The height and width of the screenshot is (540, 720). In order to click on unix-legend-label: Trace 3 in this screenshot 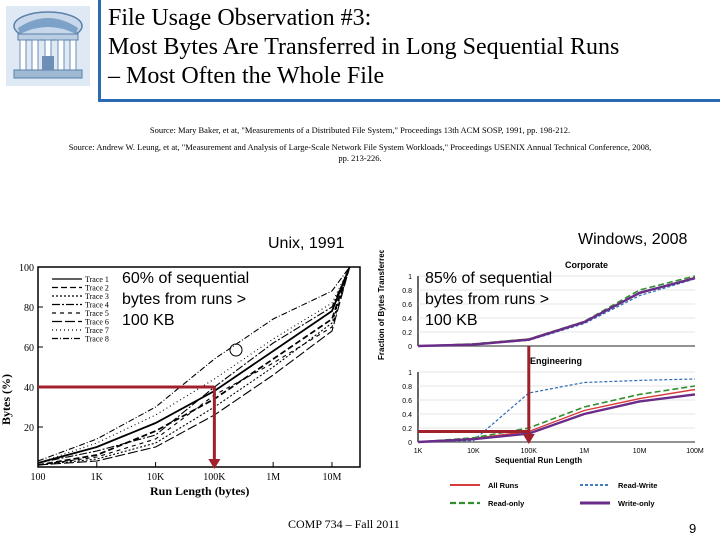, I will do `click(97, 296)`.